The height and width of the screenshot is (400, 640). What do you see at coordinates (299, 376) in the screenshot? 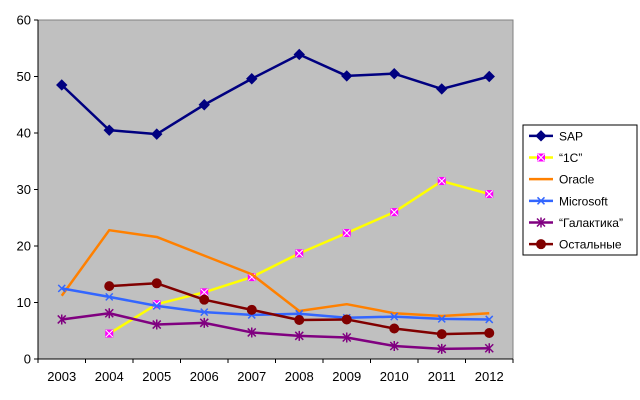
I see `x-tick-label: 2008` at bounding box center [299, 376].